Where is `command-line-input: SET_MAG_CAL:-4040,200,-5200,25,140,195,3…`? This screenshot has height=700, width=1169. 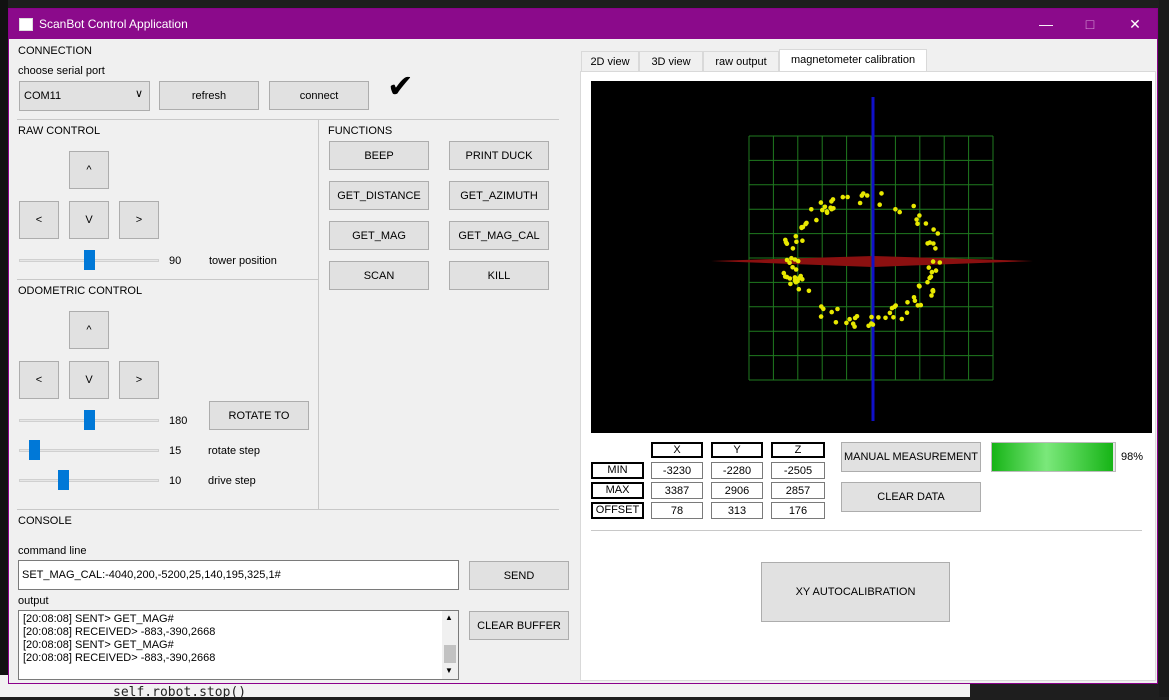 command-line-input: SET_MAG_CAL:-4040,200,-5200,25,140,195,3… is located at coordinates (238, 575).